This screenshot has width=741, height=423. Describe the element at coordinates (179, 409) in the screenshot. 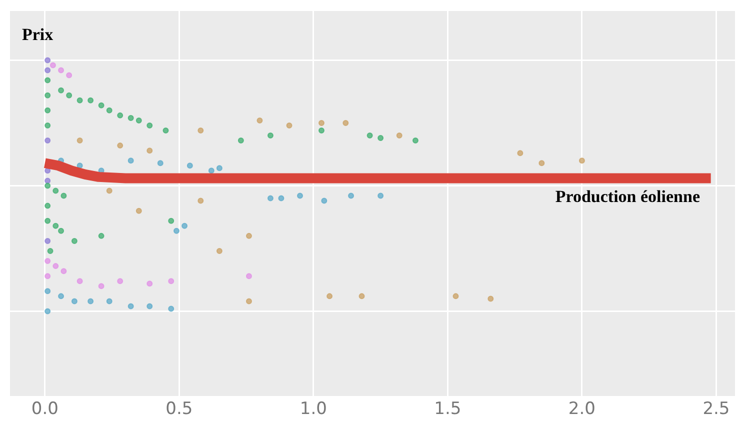

I see `x-tick-label: 0.5` at that location.